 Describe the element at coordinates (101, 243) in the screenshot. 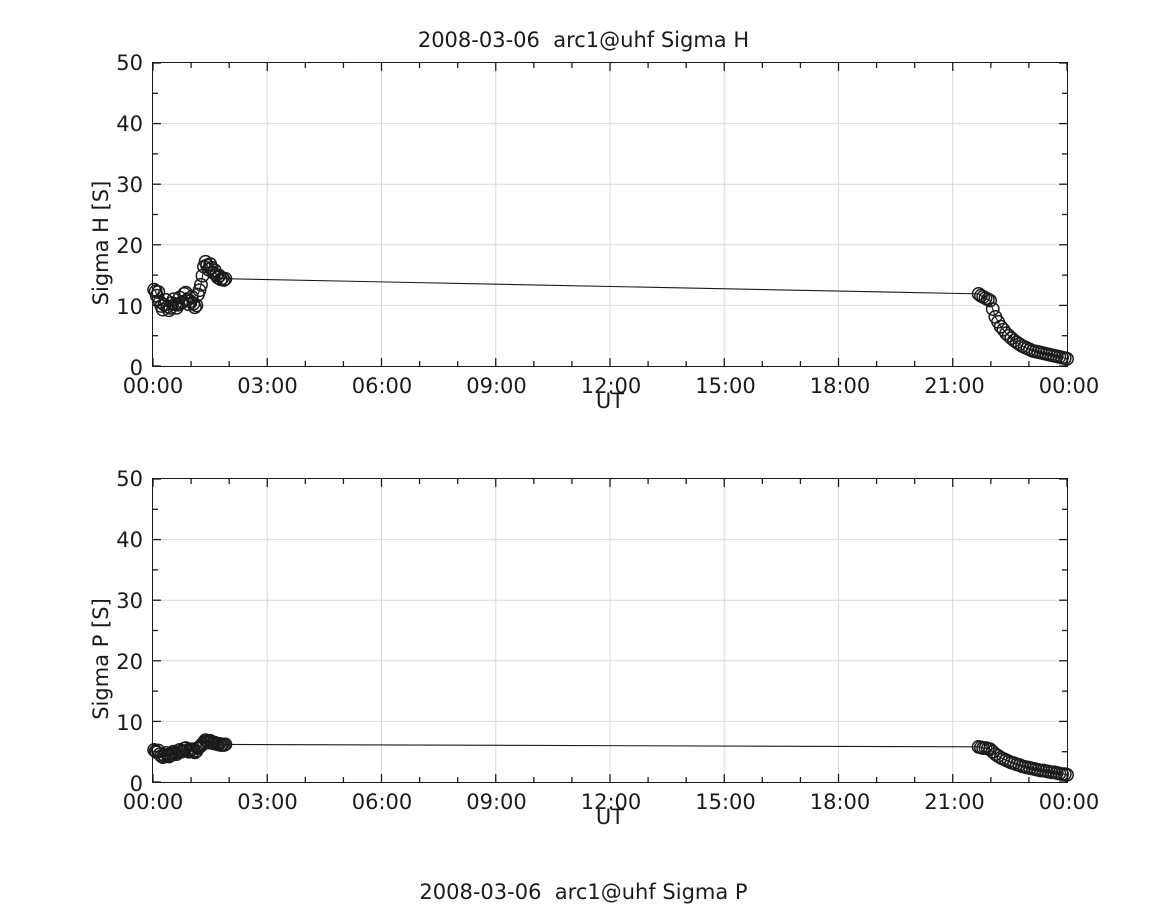

I see `y-axis-label-sigma-h: Sigma H [S]` at that location.